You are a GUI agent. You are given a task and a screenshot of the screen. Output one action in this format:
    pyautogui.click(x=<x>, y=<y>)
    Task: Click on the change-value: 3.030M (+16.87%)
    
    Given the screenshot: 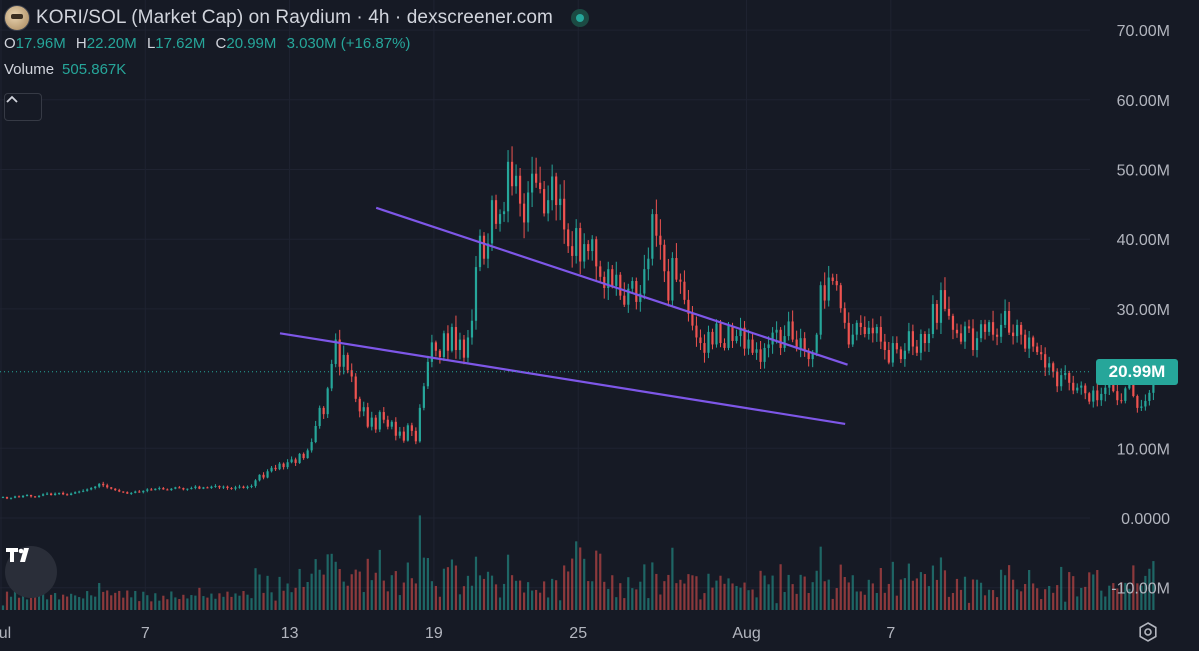 What is the action you would take?
    pyautogui.click(x=348, y=43)
    